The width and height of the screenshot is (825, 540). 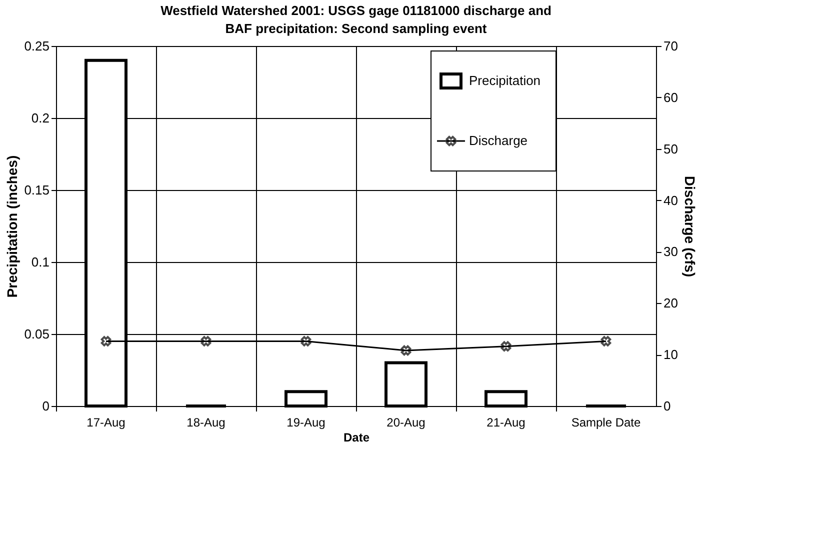 I want to click on y2-tick-label: 70, so click(x=671, y=46).